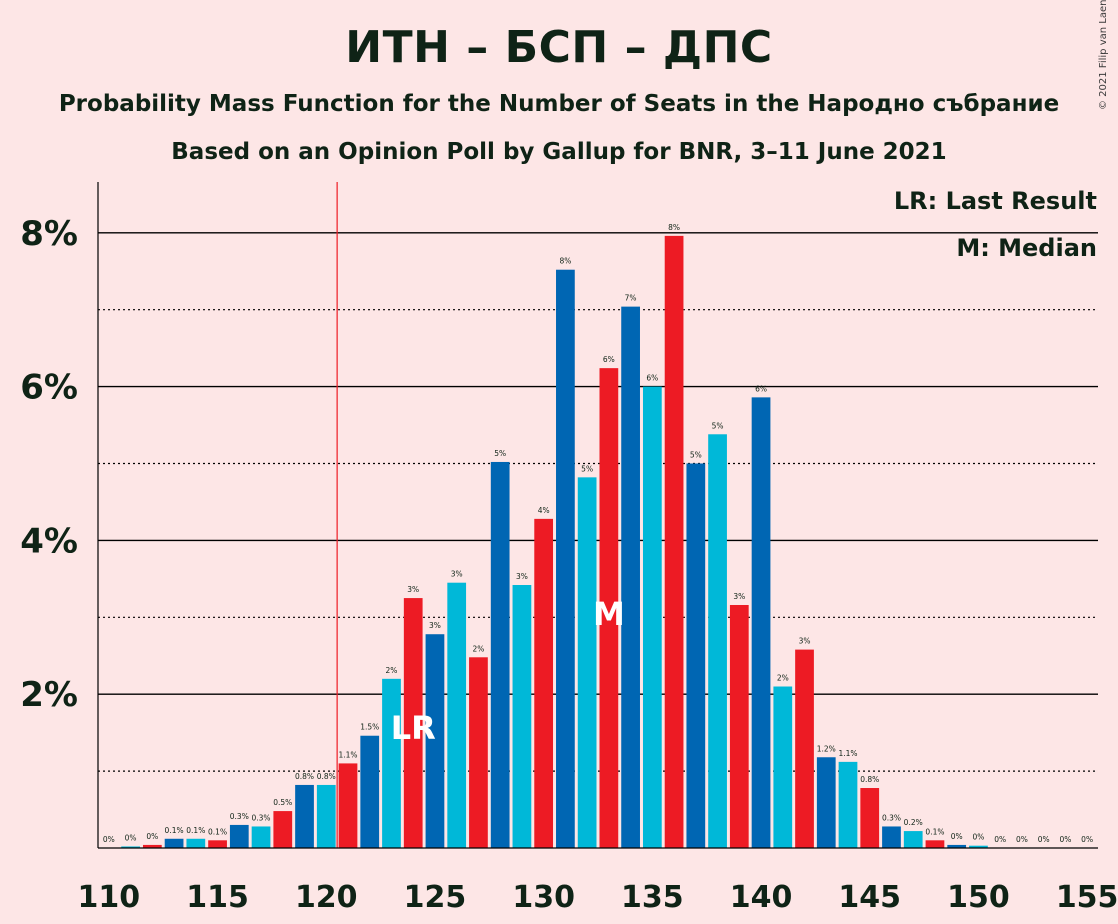 The width and height of the screenshot is (1118, 924). Describe the element at coordinates (522, 576) in the screenshot. I see `value-label-129: 3%` at that location.